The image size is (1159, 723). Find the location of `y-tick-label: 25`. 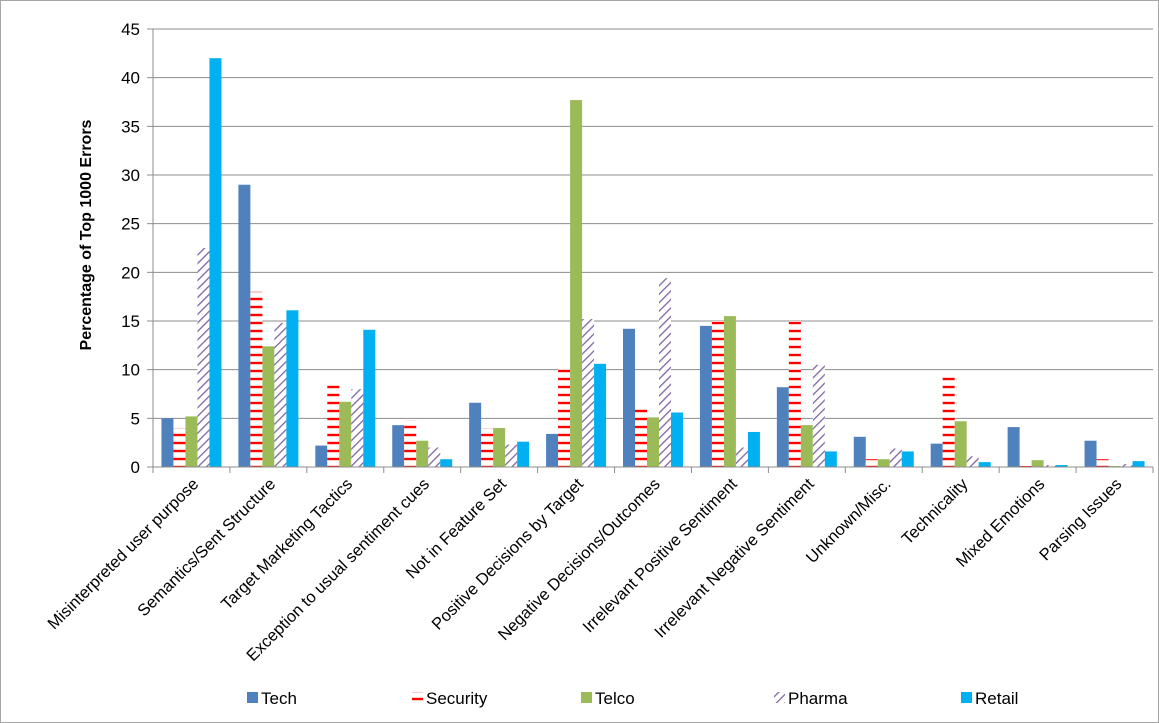

y-tick-label: 25 is located at coordinates (130, 224).